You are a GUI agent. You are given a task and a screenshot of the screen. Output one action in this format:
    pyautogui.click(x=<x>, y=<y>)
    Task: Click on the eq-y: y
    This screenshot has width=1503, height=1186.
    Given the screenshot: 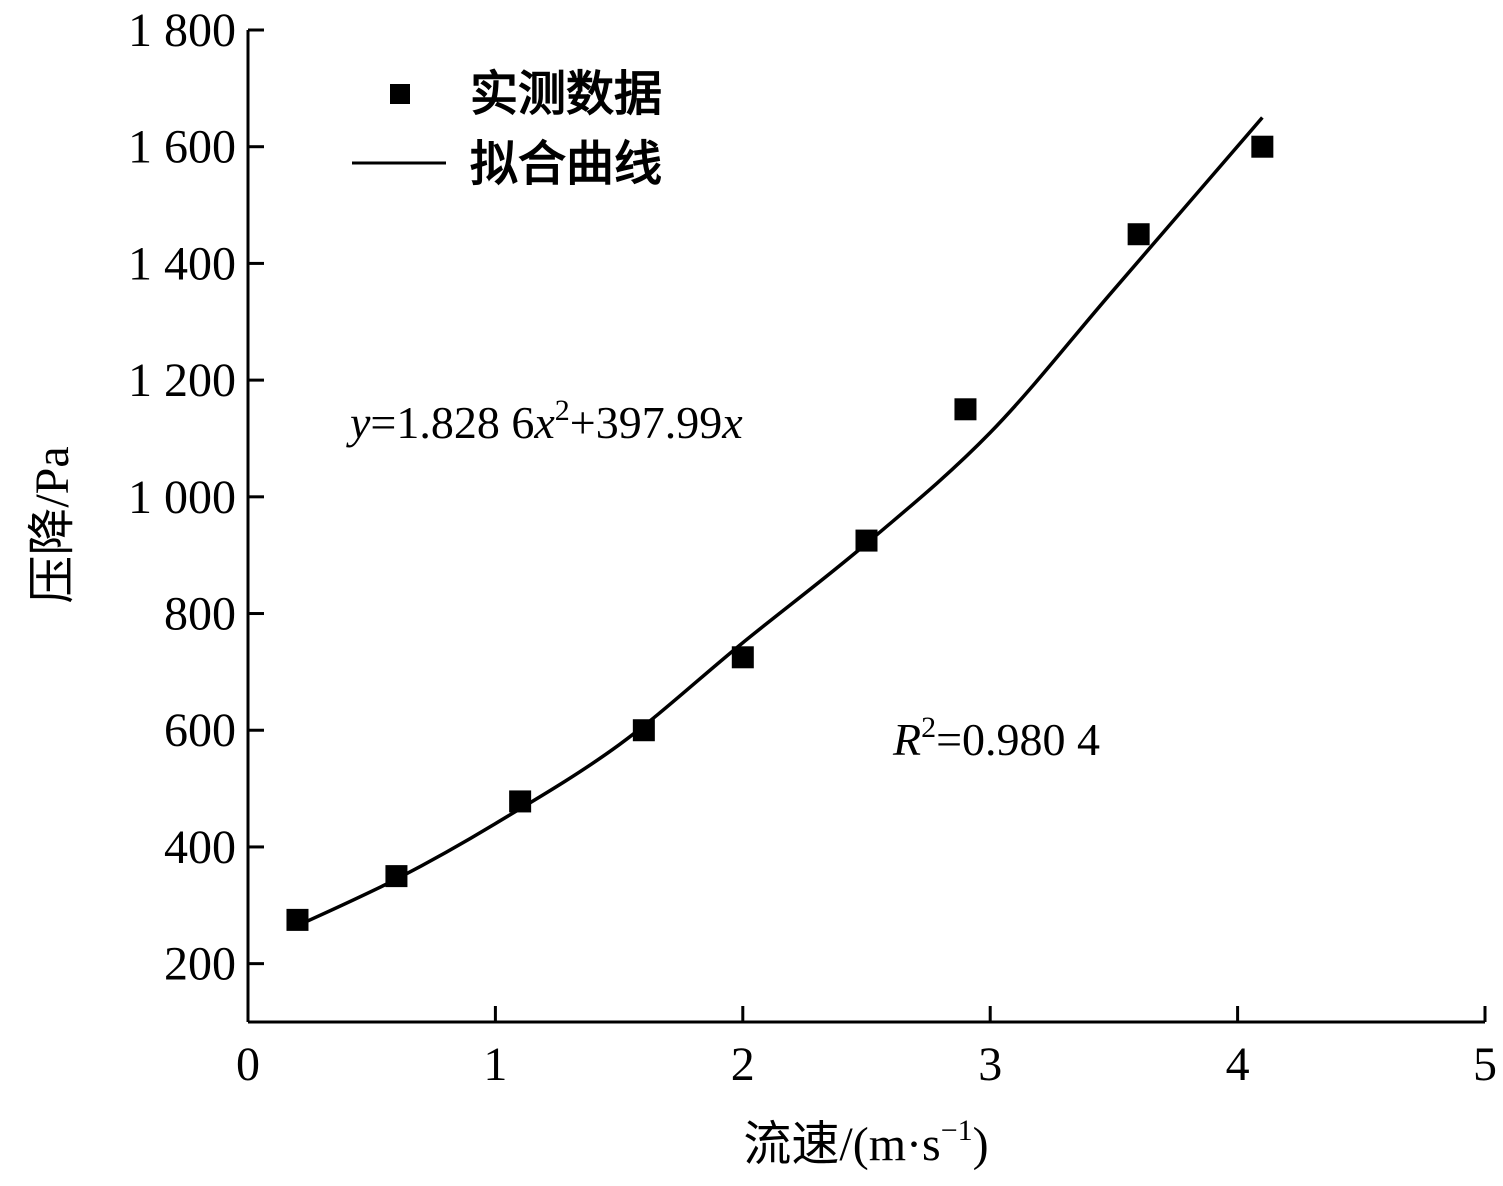 What is the action you would take?
    pyautogui.click(x=358, y=422)
    